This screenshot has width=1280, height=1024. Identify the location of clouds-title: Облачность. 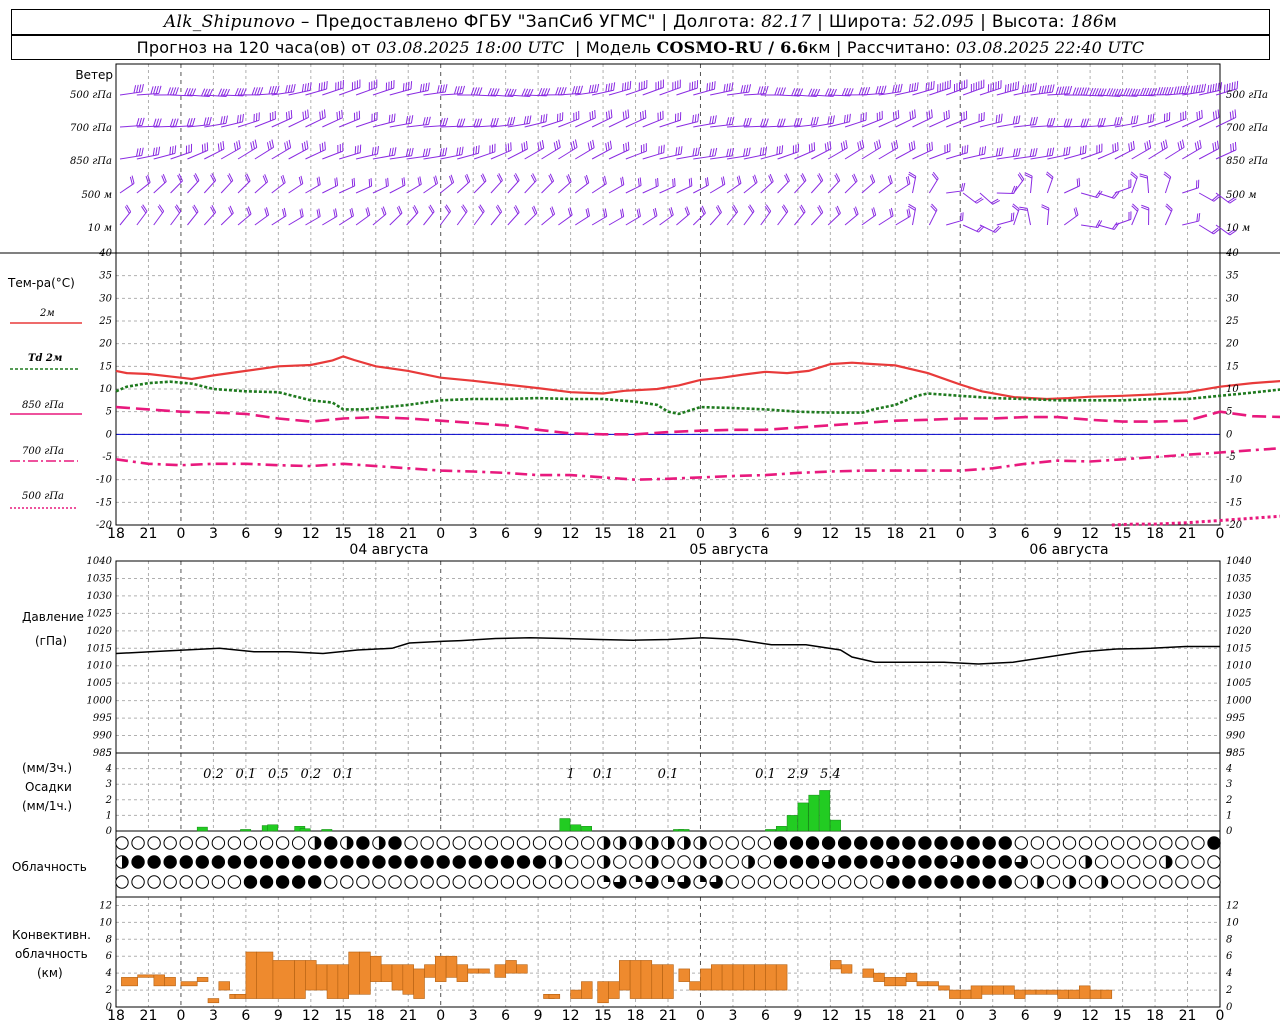
(49, 867).